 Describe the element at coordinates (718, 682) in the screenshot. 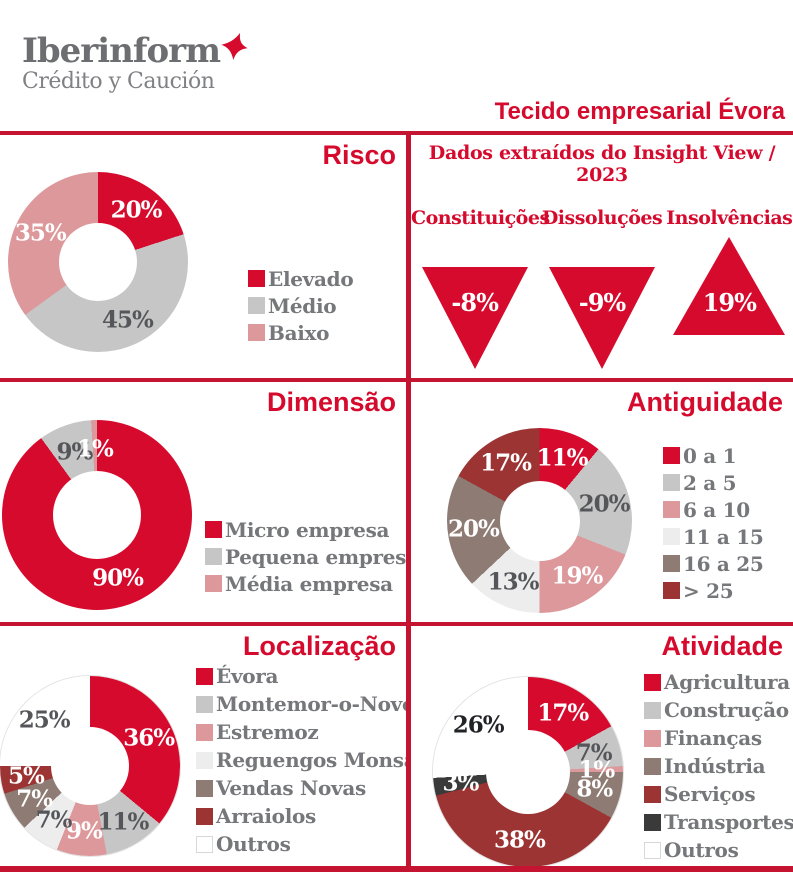

I see `legend-item: Agricultura` at that location.